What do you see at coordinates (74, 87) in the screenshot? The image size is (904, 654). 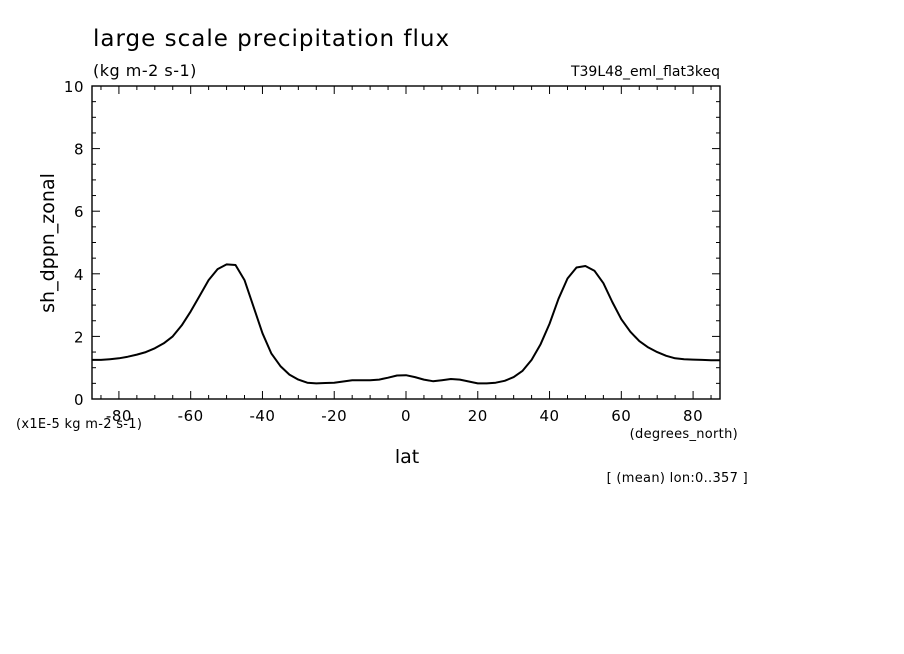 I see `y-tick-label: 10` at bounding box center [74, 87].